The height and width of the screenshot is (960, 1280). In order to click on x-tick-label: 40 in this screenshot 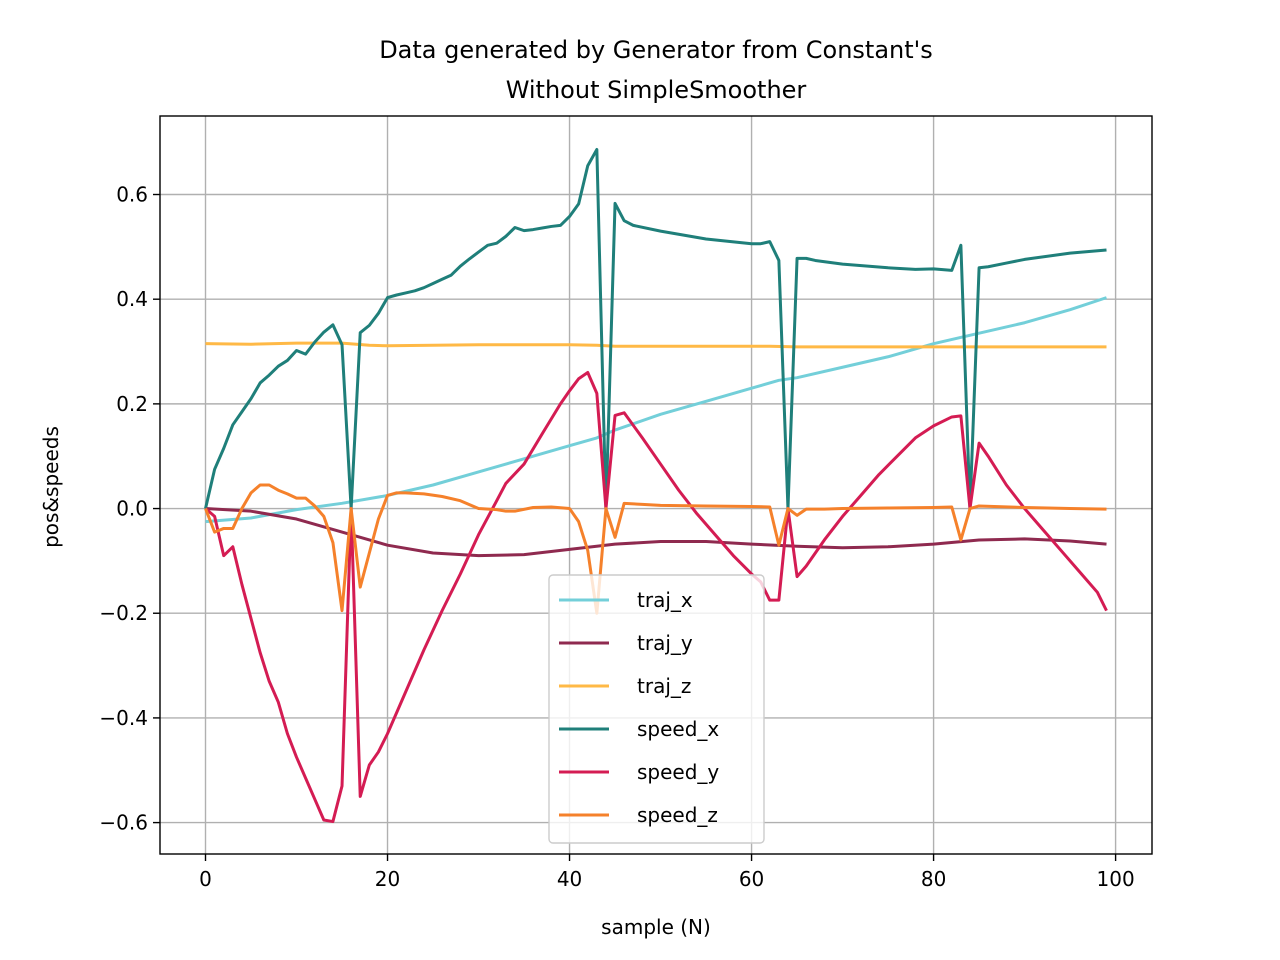, I will do `click(569, 879)`.